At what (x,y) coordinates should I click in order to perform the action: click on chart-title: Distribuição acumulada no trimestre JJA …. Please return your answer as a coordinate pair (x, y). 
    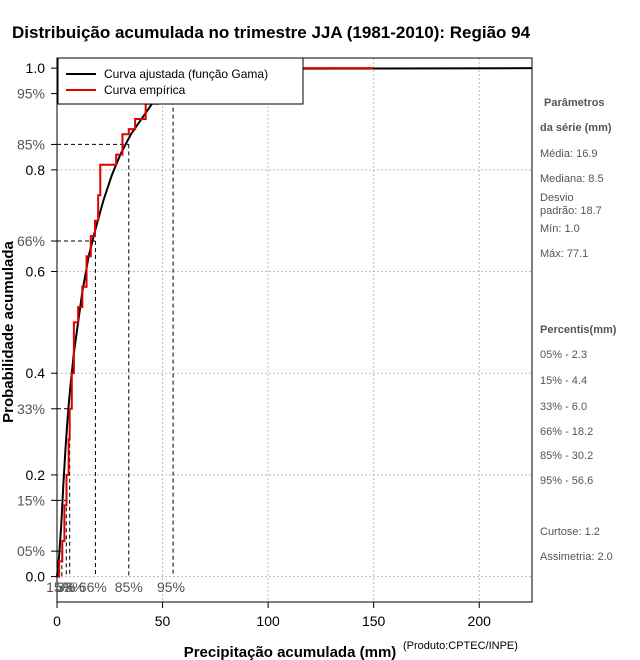
    Looking at the image, I should click on (271, 32).